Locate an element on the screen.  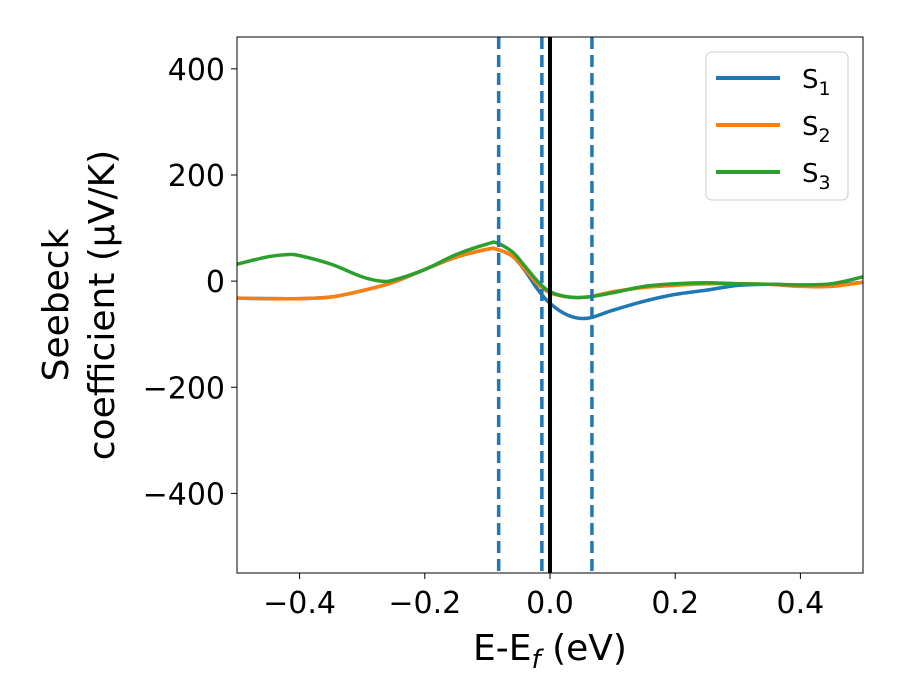
legend: S1 S2 S3 is located at coordinates (777, 126).